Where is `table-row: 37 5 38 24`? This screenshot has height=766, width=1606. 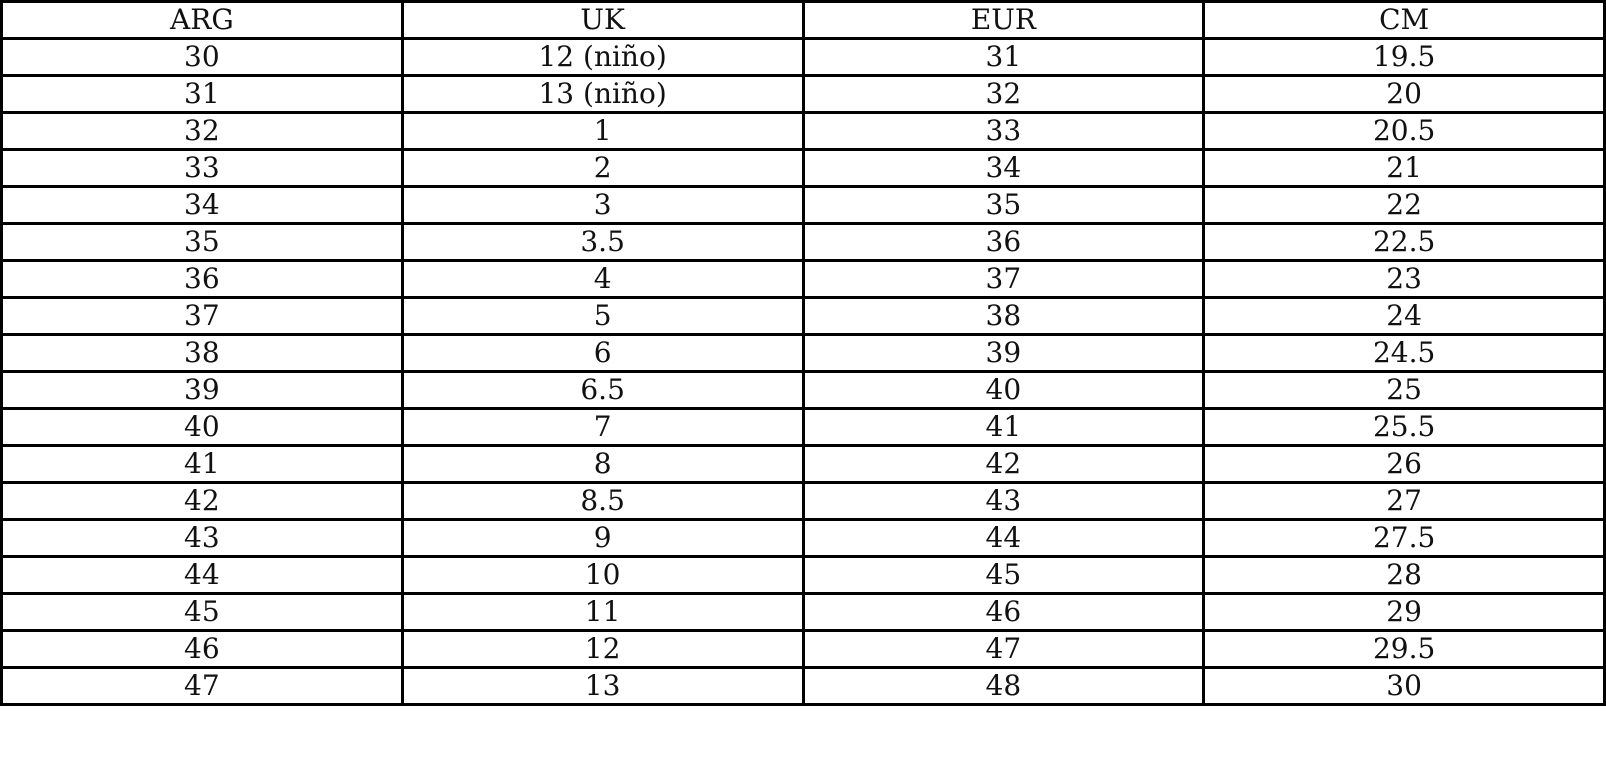 table-row: 37 5 38 24 is located at coordinates (803, 316).